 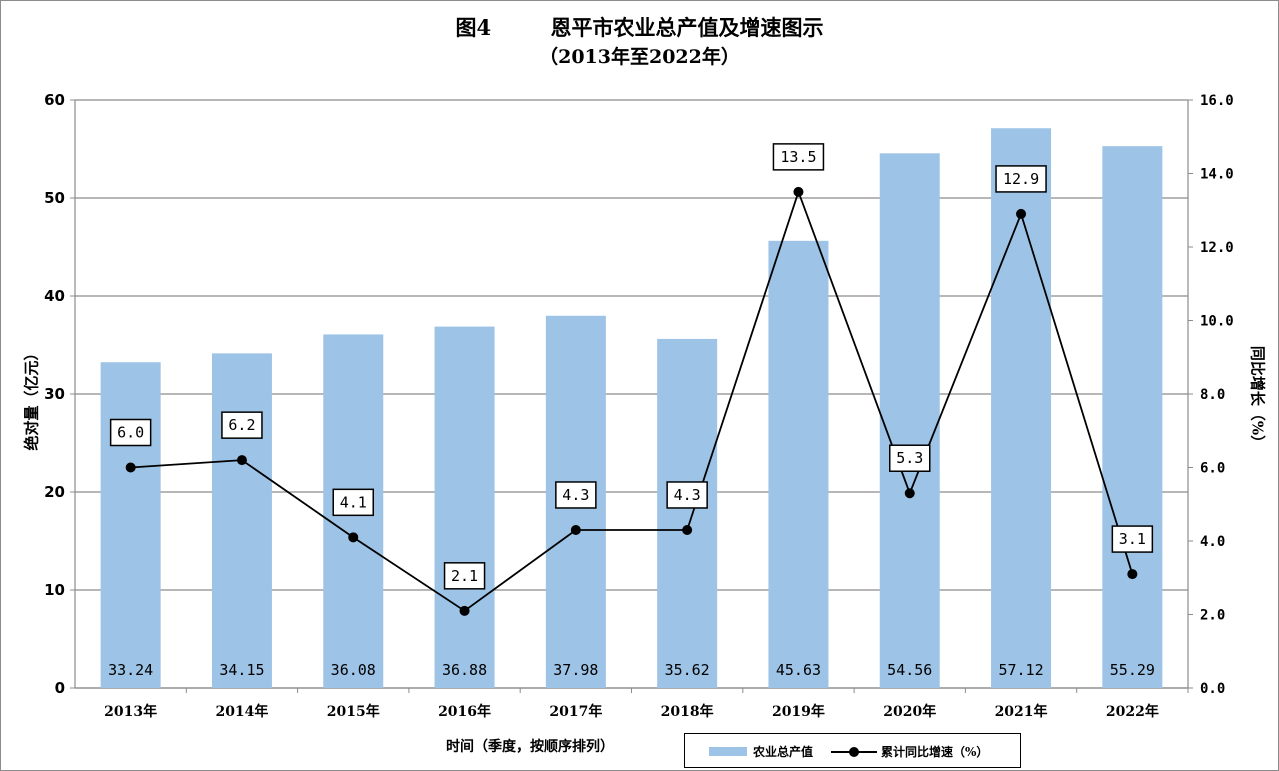 I want to click on chart-title: 图4 恩平市农业总产值及增速图示, so click(x=639, y=27).